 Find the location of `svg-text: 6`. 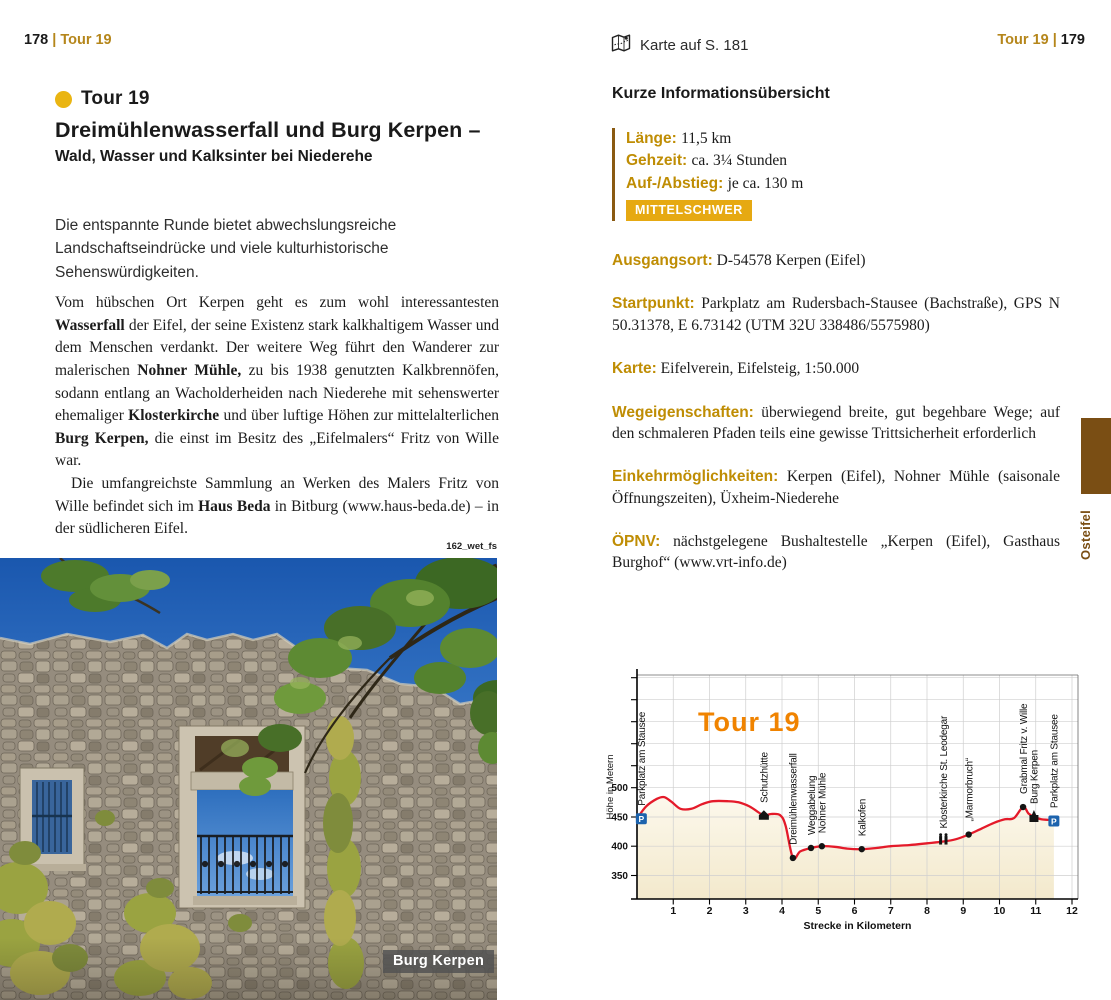

svg-text: 6 is located at coordinates (855, 911).